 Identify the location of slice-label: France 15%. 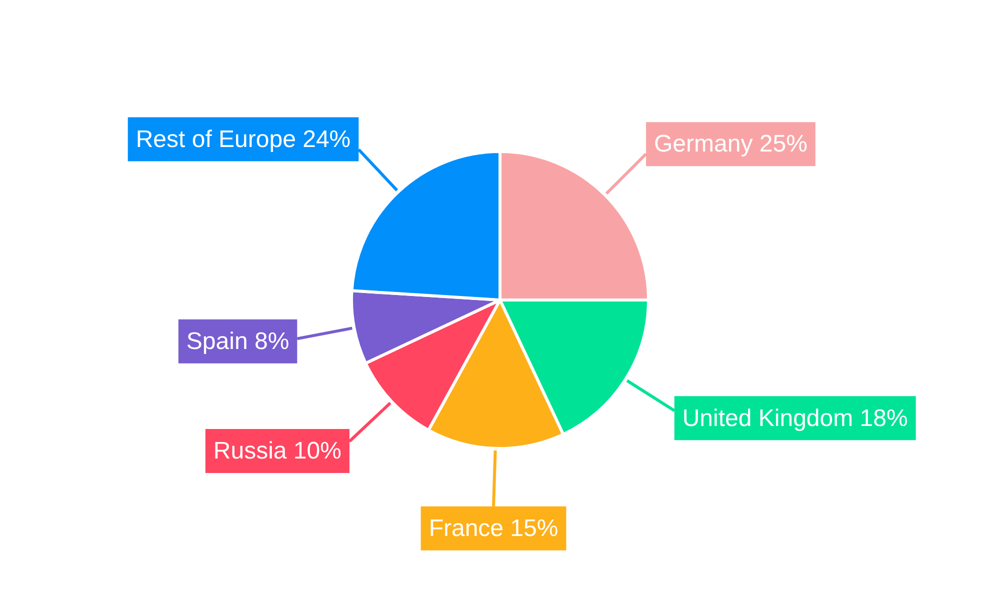
(493, 528).